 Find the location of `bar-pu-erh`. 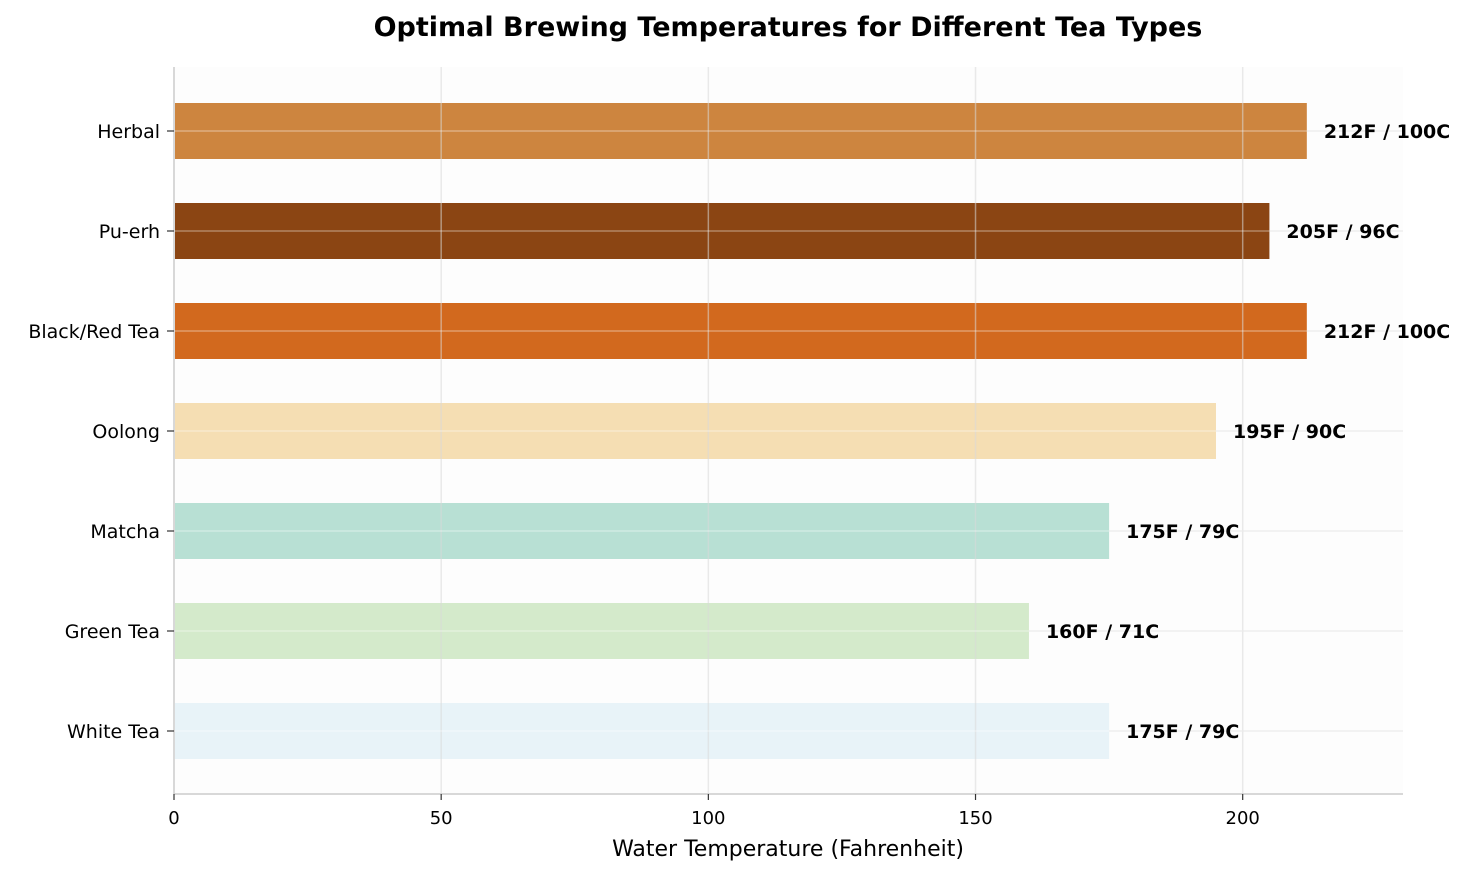

bar-pu-erh is located at coordinates (722, 231).